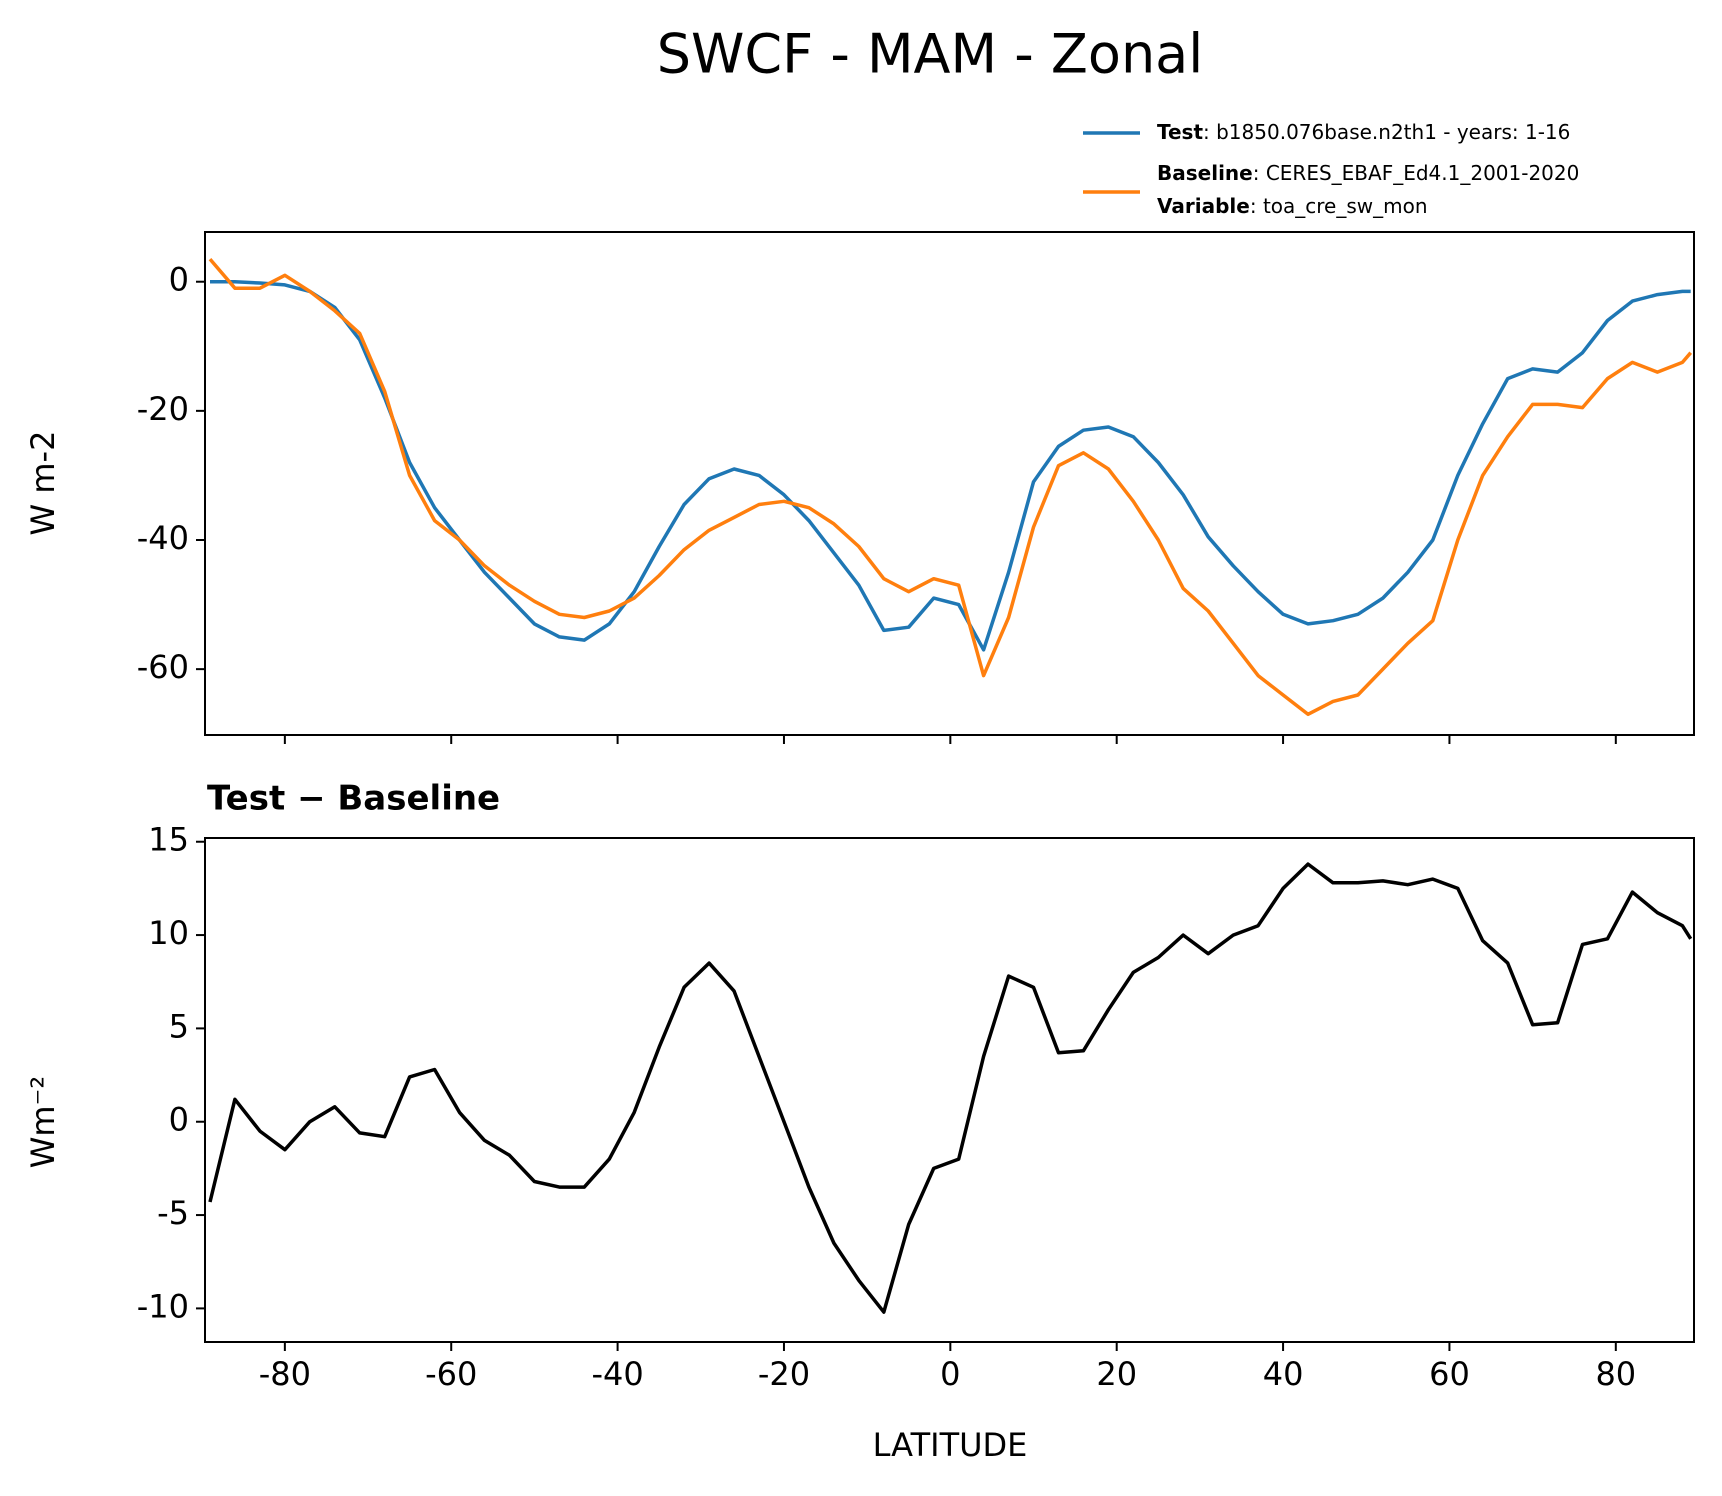 The width and height of the screenshot is (1722, 1496). What do you see at coordinates (451, 1374) in the screenshot?
I see `x-tick-label: -60` at bounding box center [451, 1374].